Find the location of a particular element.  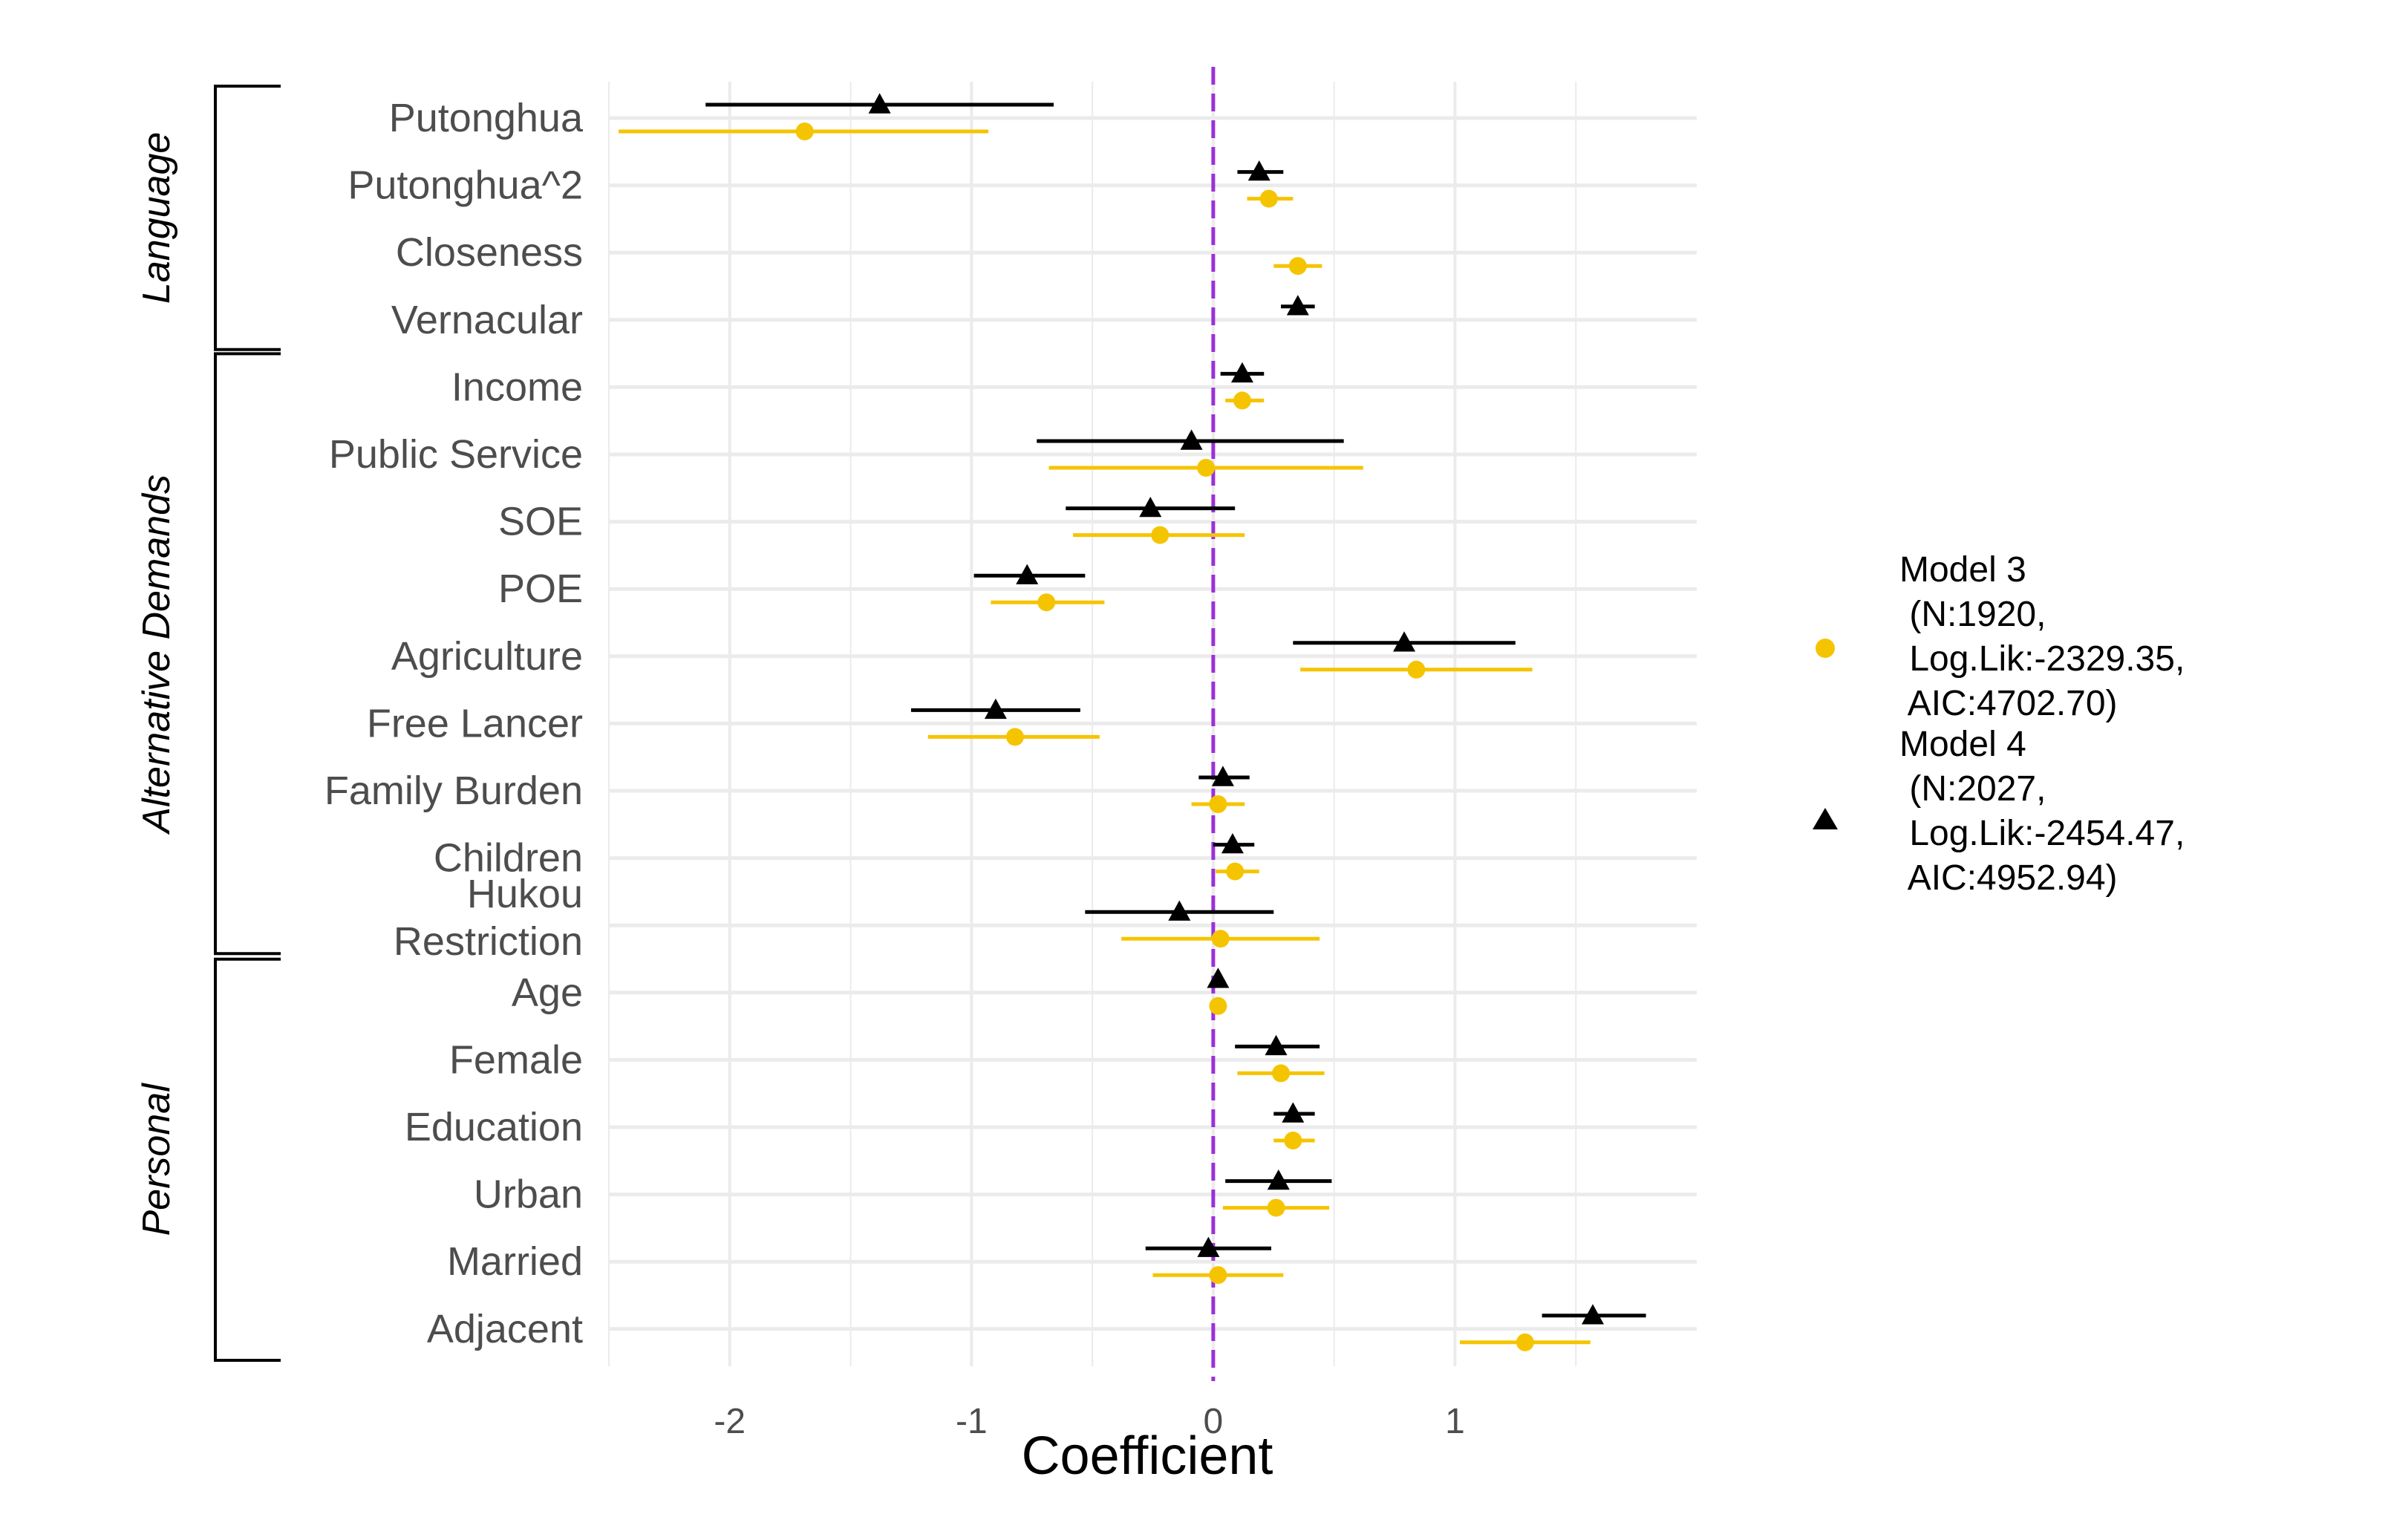

y-tick-label: POE is located at coordinates (540, 589).